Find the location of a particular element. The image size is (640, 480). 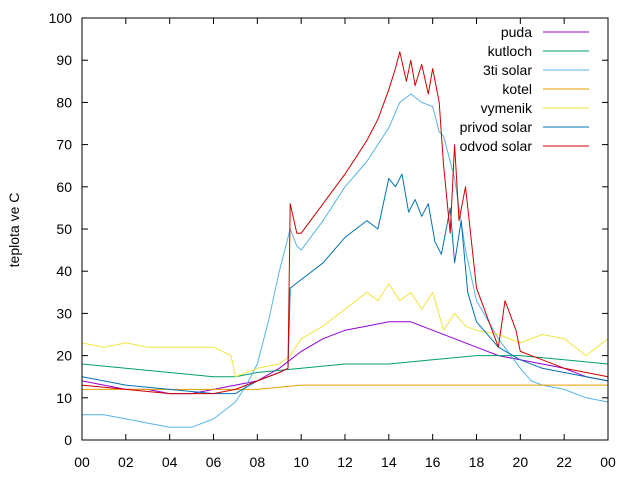

x-tick-label: 10 is located at coordinates (301, 462).